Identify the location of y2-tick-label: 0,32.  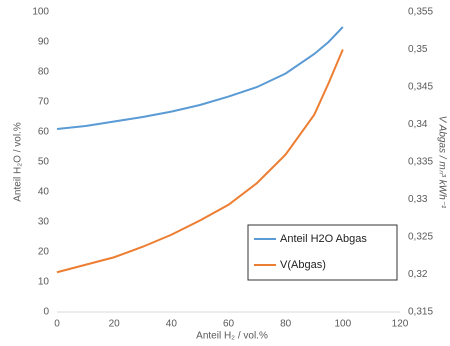
(418, 274).